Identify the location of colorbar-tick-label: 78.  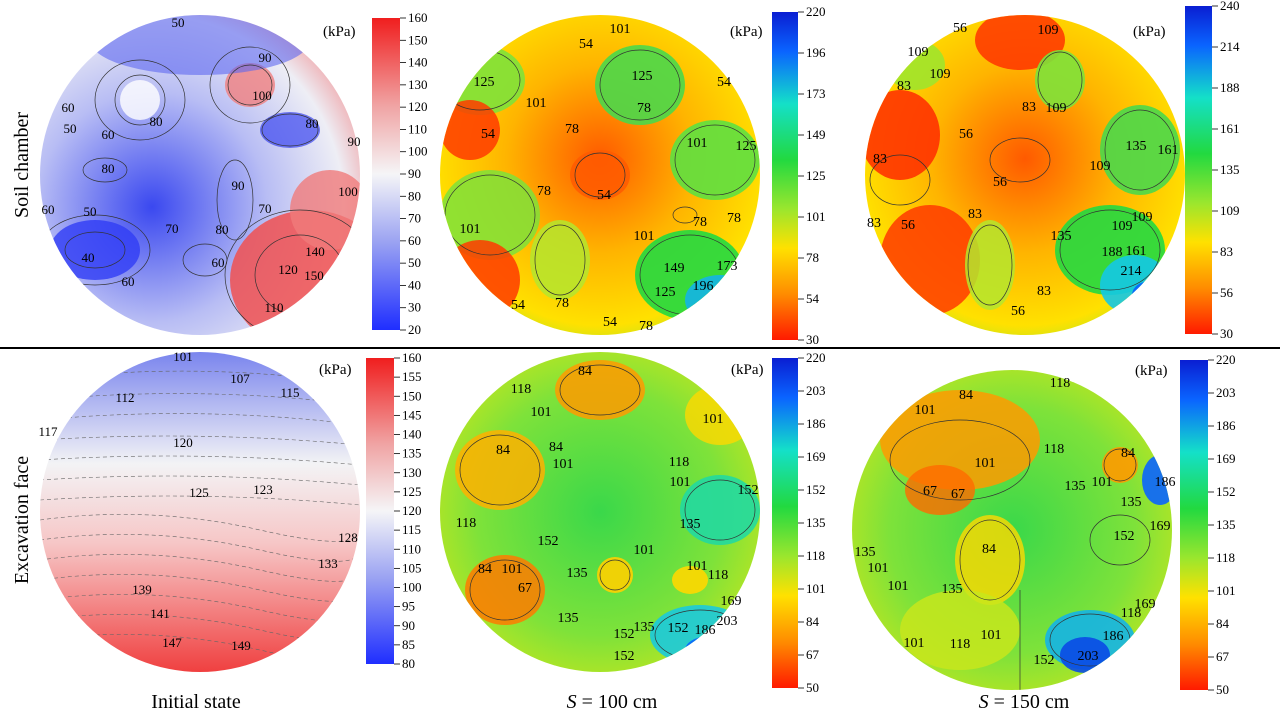
(812, 257).